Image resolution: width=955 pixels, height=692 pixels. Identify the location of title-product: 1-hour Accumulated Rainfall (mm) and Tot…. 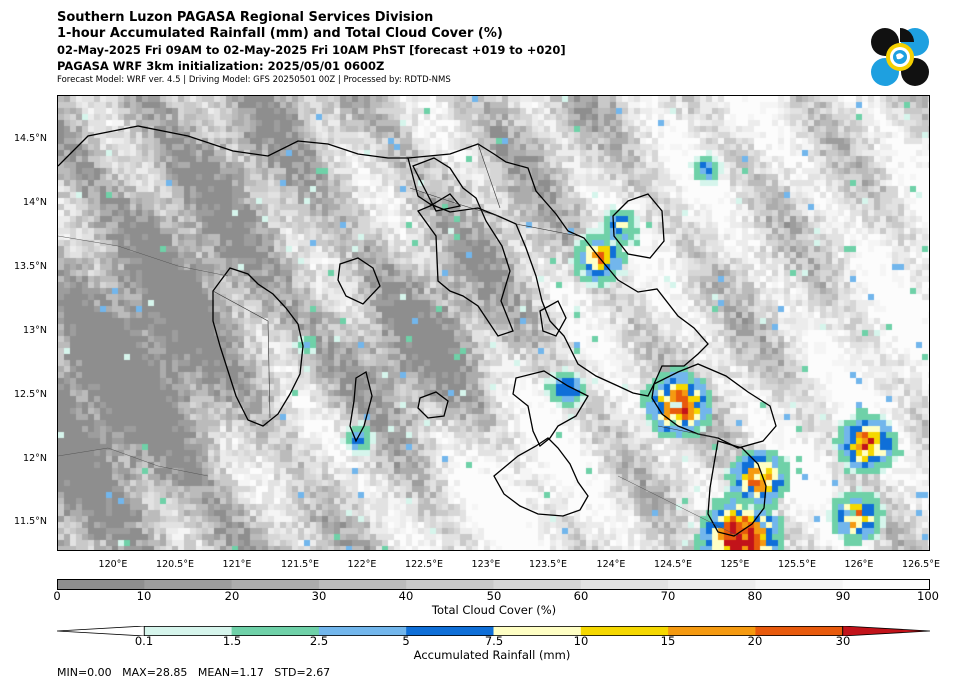
(280, 33).